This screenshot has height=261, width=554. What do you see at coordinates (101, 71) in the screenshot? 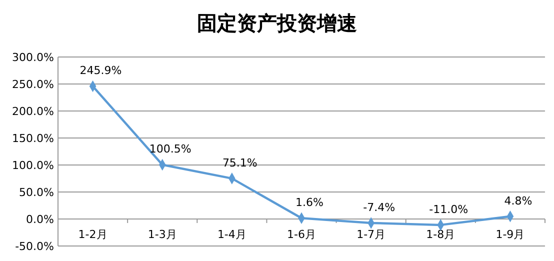
I see `data-label: 245.9%` at bounding box center [101, 71].